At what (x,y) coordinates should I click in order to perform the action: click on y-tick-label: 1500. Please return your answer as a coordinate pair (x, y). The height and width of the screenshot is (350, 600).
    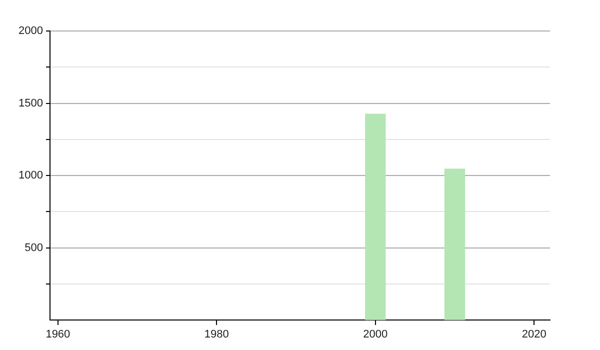
    Looking at the image, I should click on (30, 103).